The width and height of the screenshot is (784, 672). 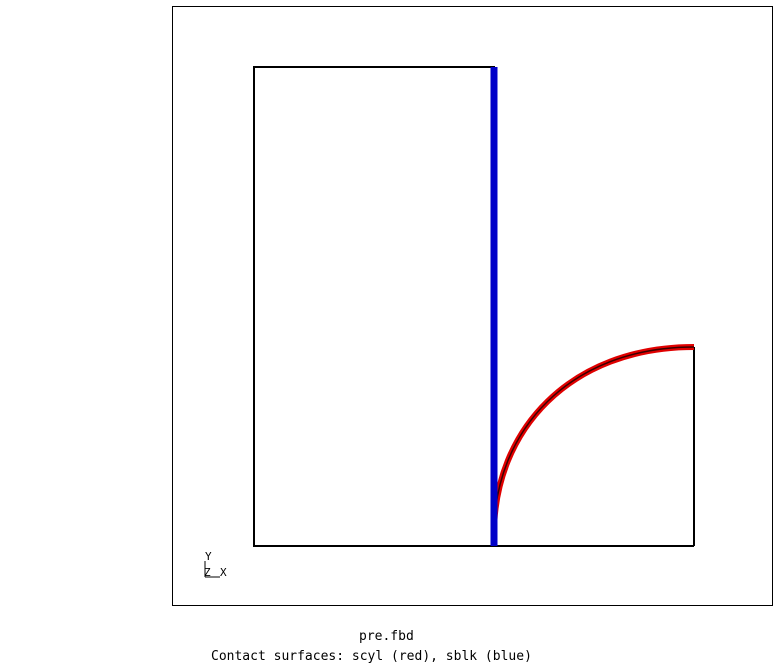 I want to click on cylinder-arc-edge, so click(x=594, y=440).